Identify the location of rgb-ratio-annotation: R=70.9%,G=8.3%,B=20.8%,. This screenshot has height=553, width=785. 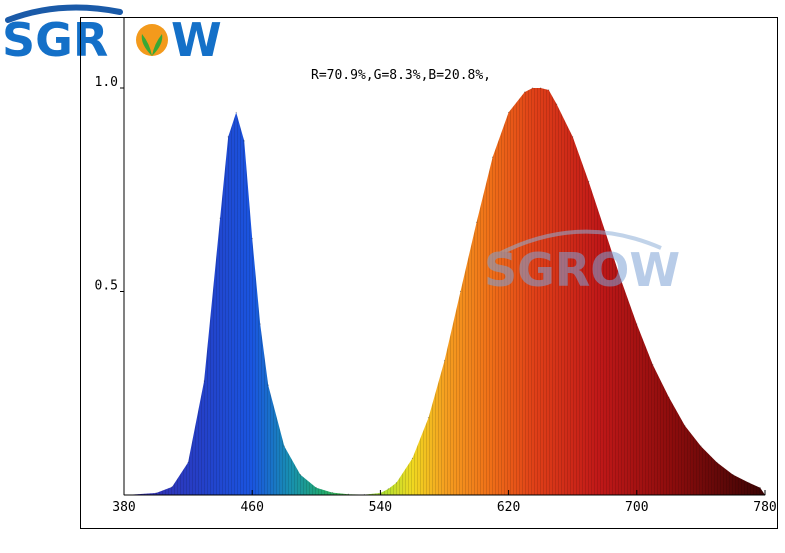
(401, 75).